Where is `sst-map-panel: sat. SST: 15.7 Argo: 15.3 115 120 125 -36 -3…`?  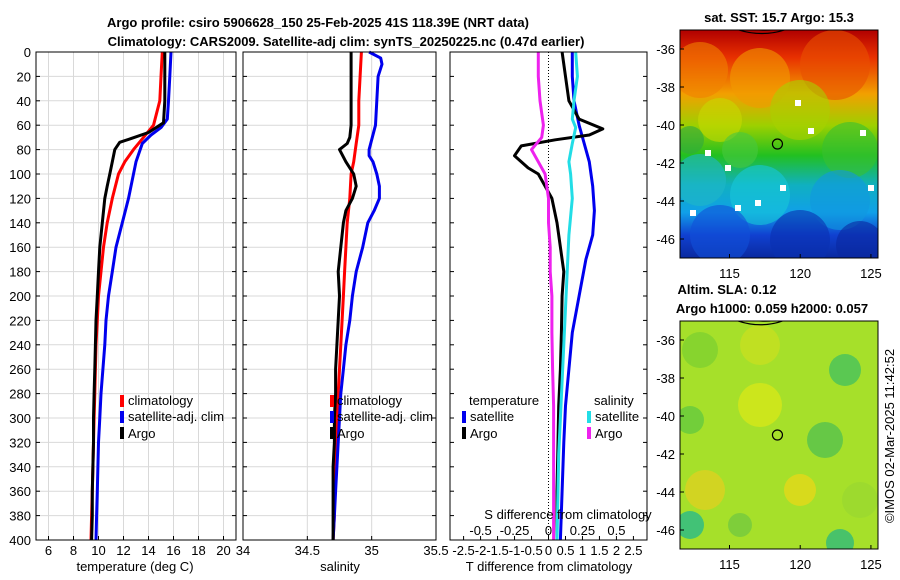
sst-map-panel: sat. SST: 15.7 Argo: 15.3 115 120 125 -36 -3… is located at coordinates (769, 145).